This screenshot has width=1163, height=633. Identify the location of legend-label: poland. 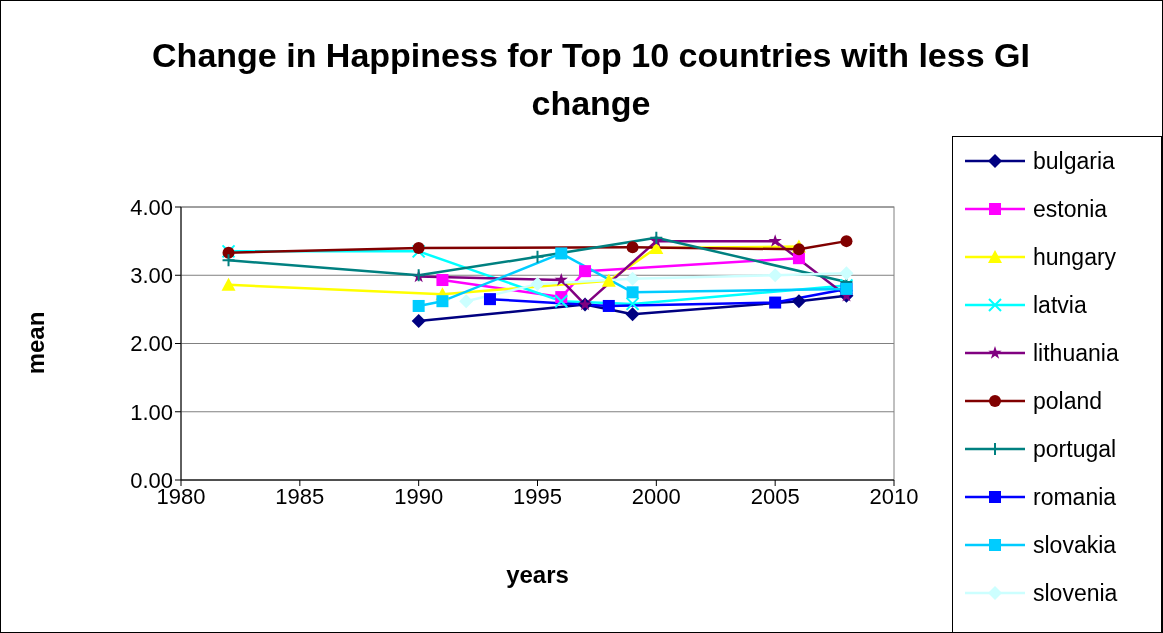
(1068, 401).